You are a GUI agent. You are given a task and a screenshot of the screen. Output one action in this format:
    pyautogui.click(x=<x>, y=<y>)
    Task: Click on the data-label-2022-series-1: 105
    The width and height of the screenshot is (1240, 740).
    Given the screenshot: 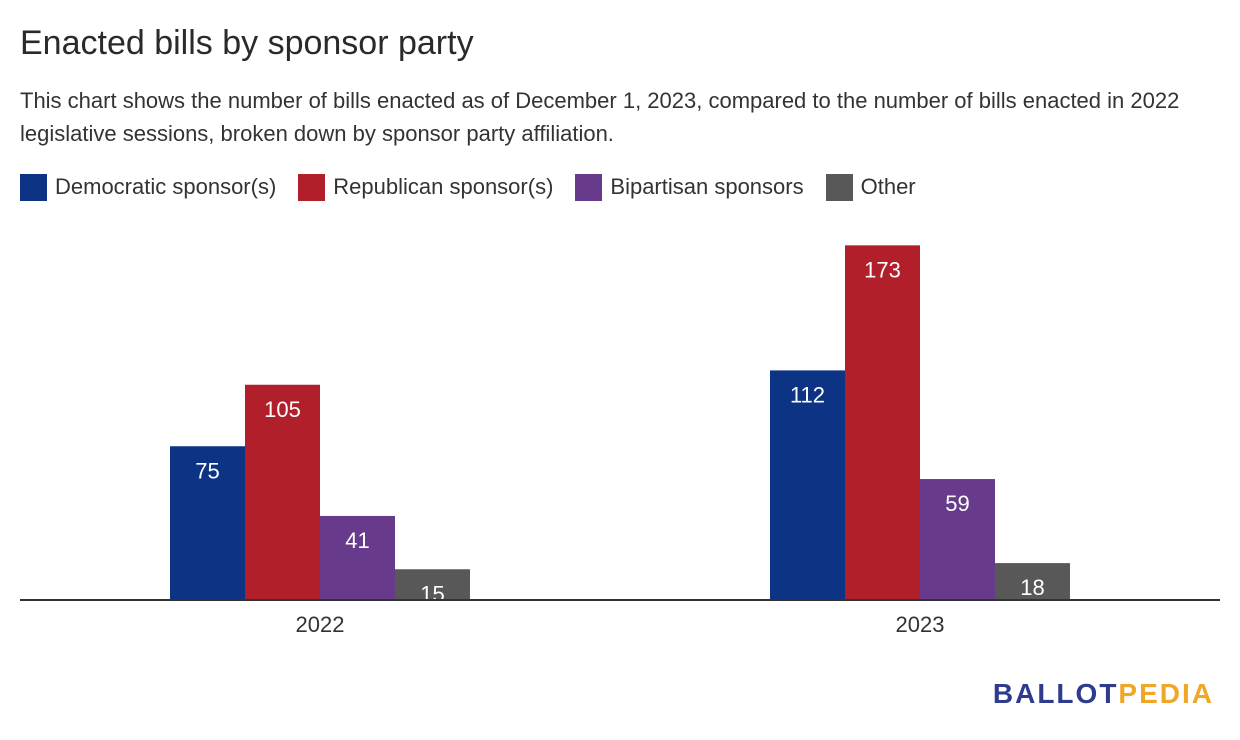 What is the action you would take?
    pyautogui.click(x=282, y=409)
    